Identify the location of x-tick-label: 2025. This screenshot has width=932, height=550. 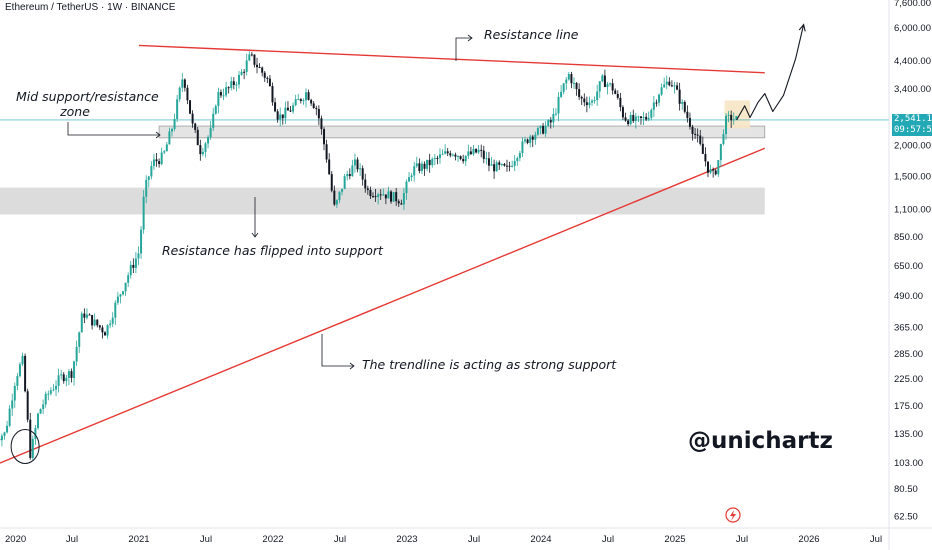
(674, 539).